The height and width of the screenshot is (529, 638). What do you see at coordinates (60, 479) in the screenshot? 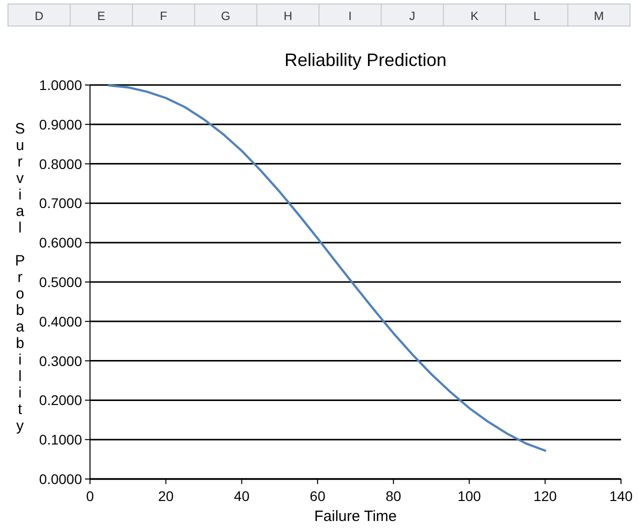
I see `y-tick-label: 0.0000` at bounding box center [60, 479].